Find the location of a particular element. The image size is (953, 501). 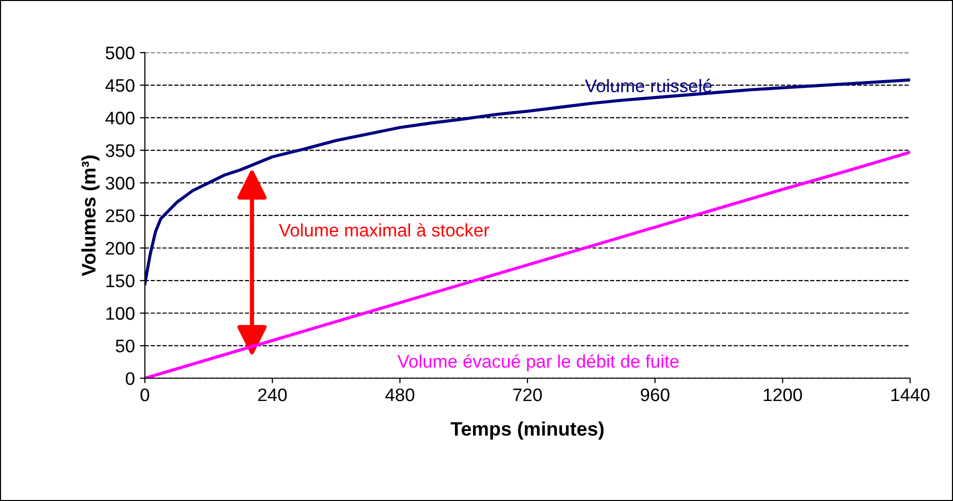

y-tick-label: 300 is located at coordinates (120, 183).